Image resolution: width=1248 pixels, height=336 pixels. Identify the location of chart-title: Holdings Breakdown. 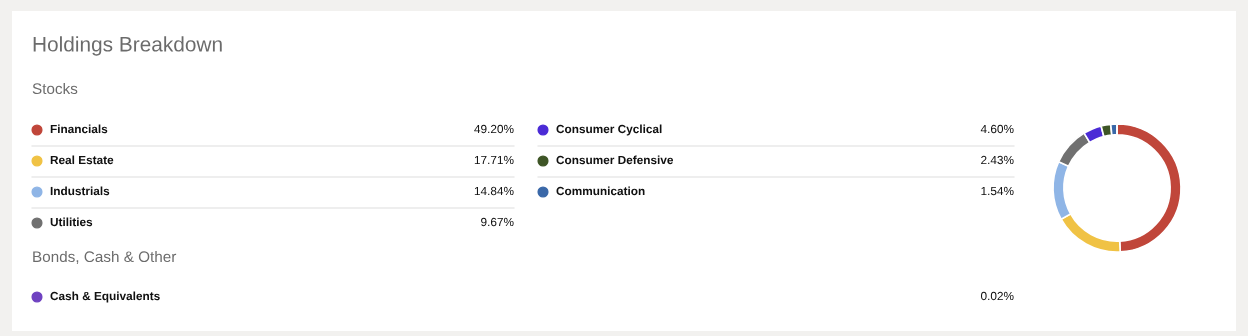
(127, 46).